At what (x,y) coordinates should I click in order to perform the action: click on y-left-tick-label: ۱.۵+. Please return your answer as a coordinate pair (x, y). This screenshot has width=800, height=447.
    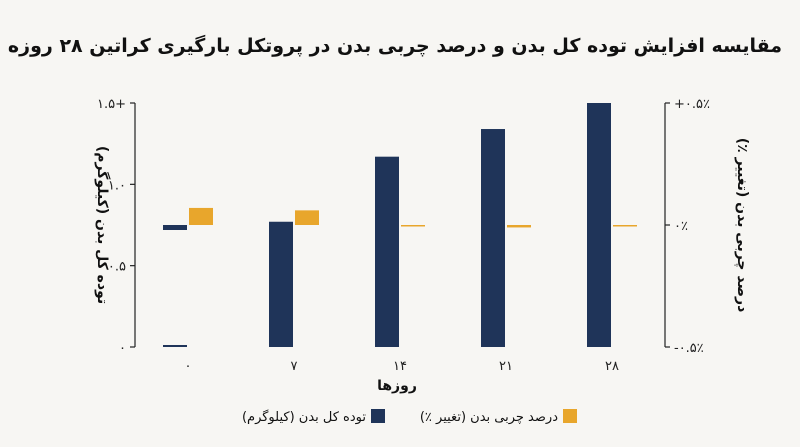
    Looking at the image, I should click on (111, 104).